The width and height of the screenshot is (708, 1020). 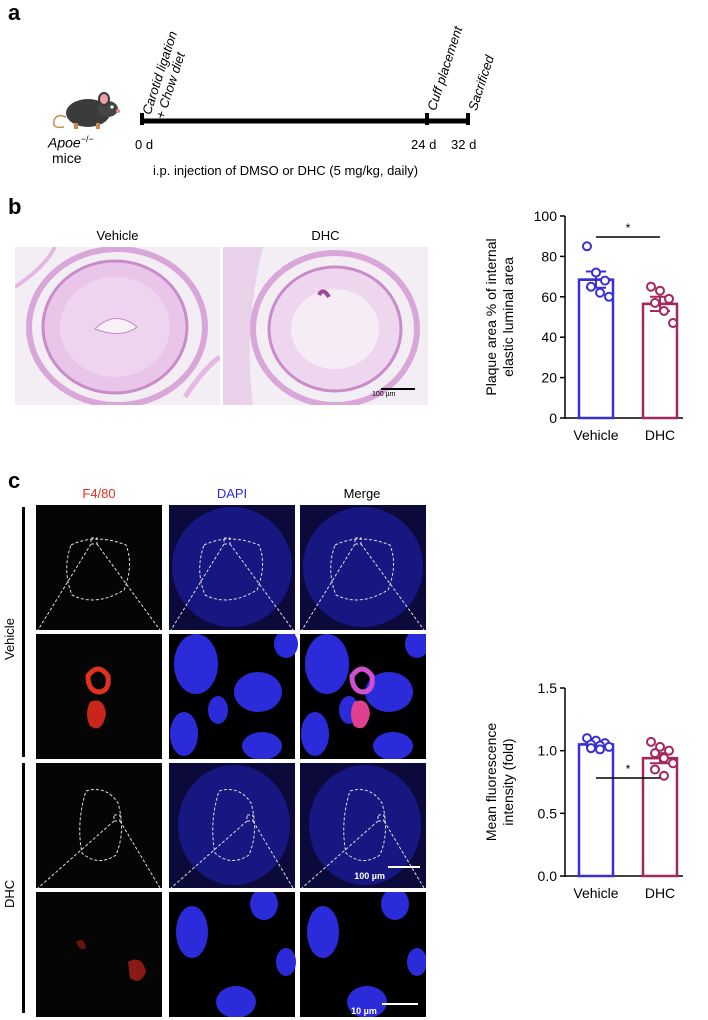 I want to click on mouse-strain: Apoe−/−, so click(x=71, y=142).